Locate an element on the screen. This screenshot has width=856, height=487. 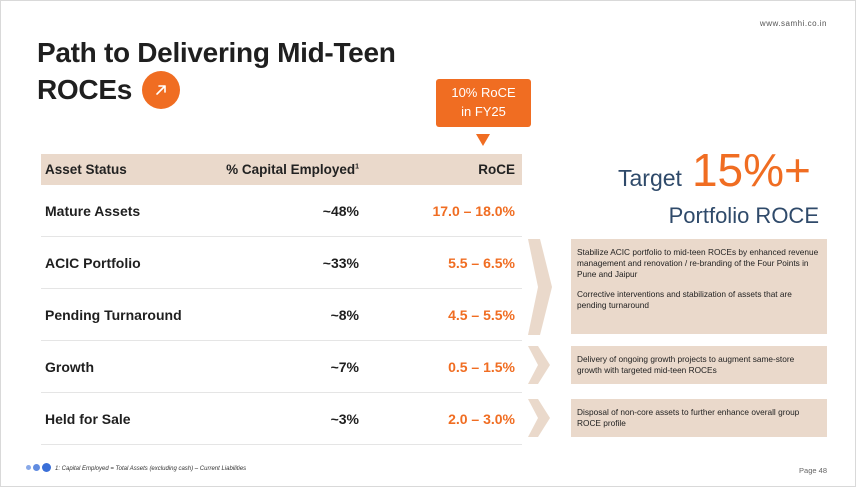
target-headline: Target 15%+ is located at coordinates (723, 170).